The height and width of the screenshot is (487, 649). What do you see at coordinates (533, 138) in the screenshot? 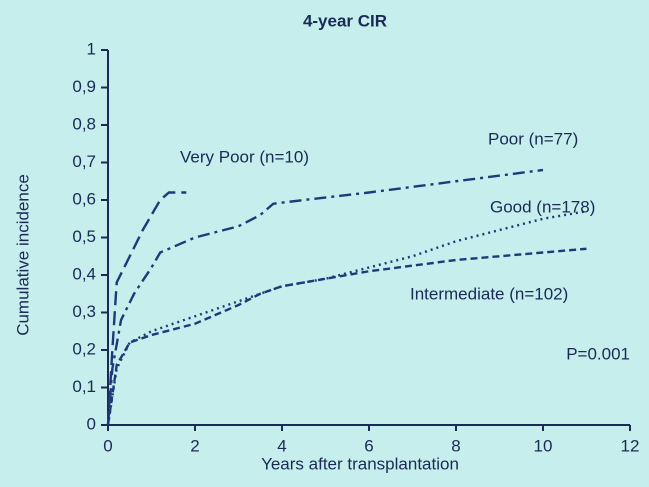
I see `series-label: Poor (n=77)` at bounding box center [533, 138].